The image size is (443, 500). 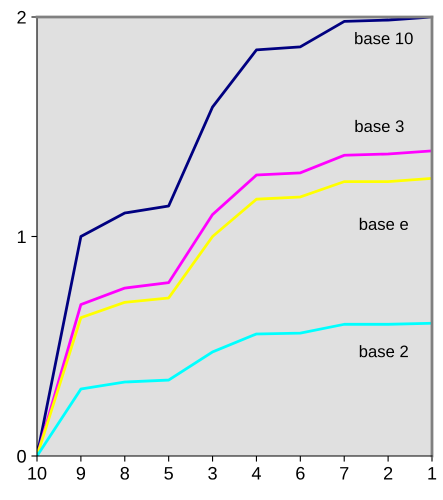 I want to click on x-tick-label: 9, so click(x=81, y=473).